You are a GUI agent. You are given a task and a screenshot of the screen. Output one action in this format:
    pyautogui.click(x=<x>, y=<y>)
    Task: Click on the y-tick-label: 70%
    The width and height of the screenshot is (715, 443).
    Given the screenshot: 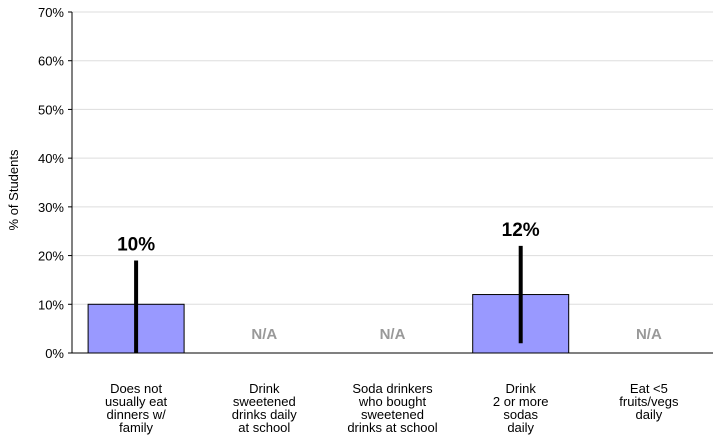 What is the action you would take?
    pyautogui.click(x=51, y=12)
    